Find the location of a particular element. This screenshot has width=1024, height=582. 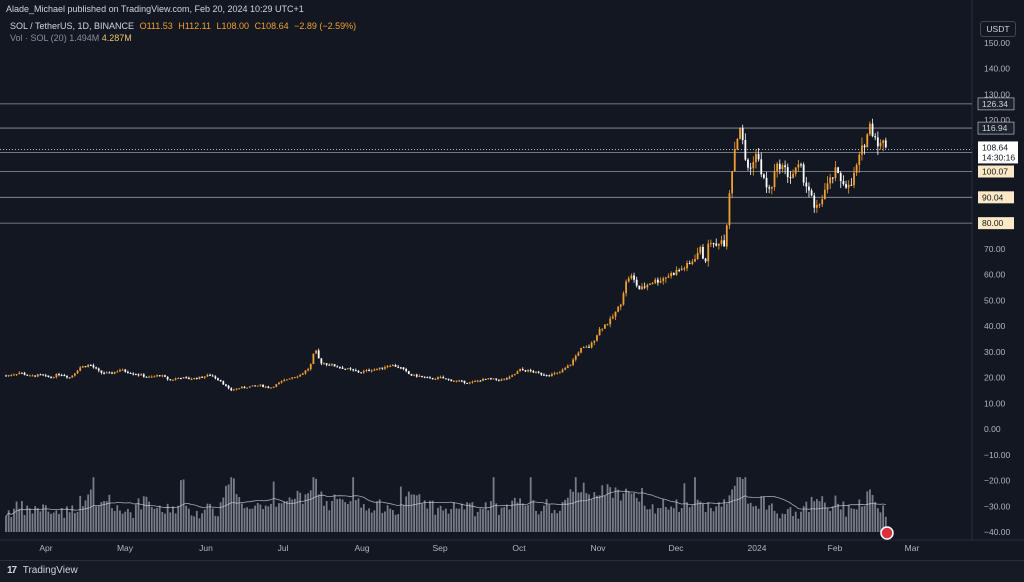

y-tick-label: 150.00 is located at coordinates (997, 43).